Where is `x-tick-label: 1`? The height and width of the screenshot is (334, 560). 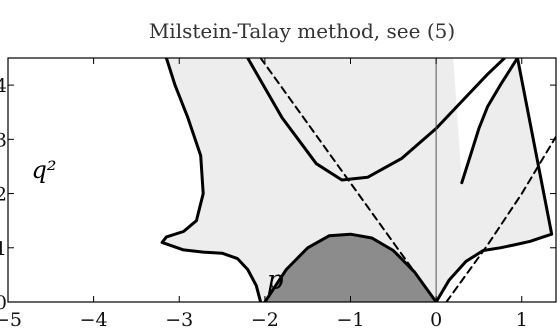 x-tick-label: 1 is located at coordinates (522, 320).